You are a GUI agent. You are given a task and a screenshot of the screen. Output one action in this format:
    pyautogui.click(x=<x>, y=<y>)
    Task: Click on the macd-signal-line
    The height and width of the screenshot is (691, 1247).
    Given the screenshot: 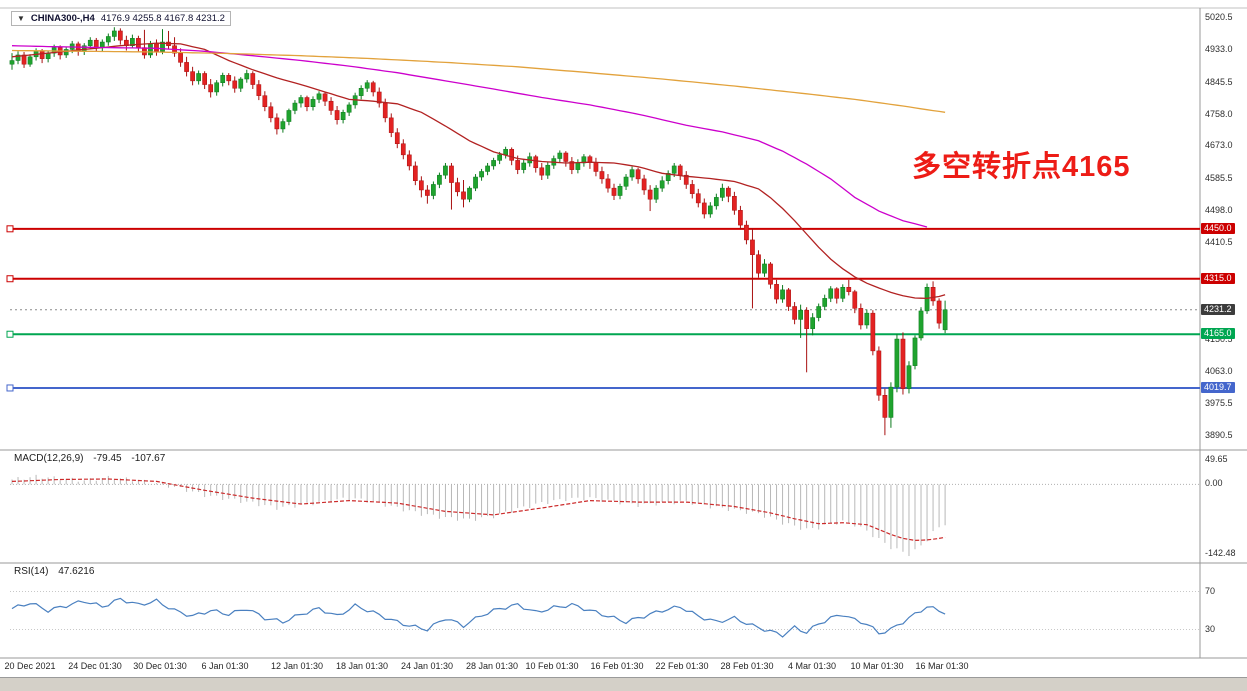 What is the action you would take?
    pyautogui.click(x=478, y=510)
    